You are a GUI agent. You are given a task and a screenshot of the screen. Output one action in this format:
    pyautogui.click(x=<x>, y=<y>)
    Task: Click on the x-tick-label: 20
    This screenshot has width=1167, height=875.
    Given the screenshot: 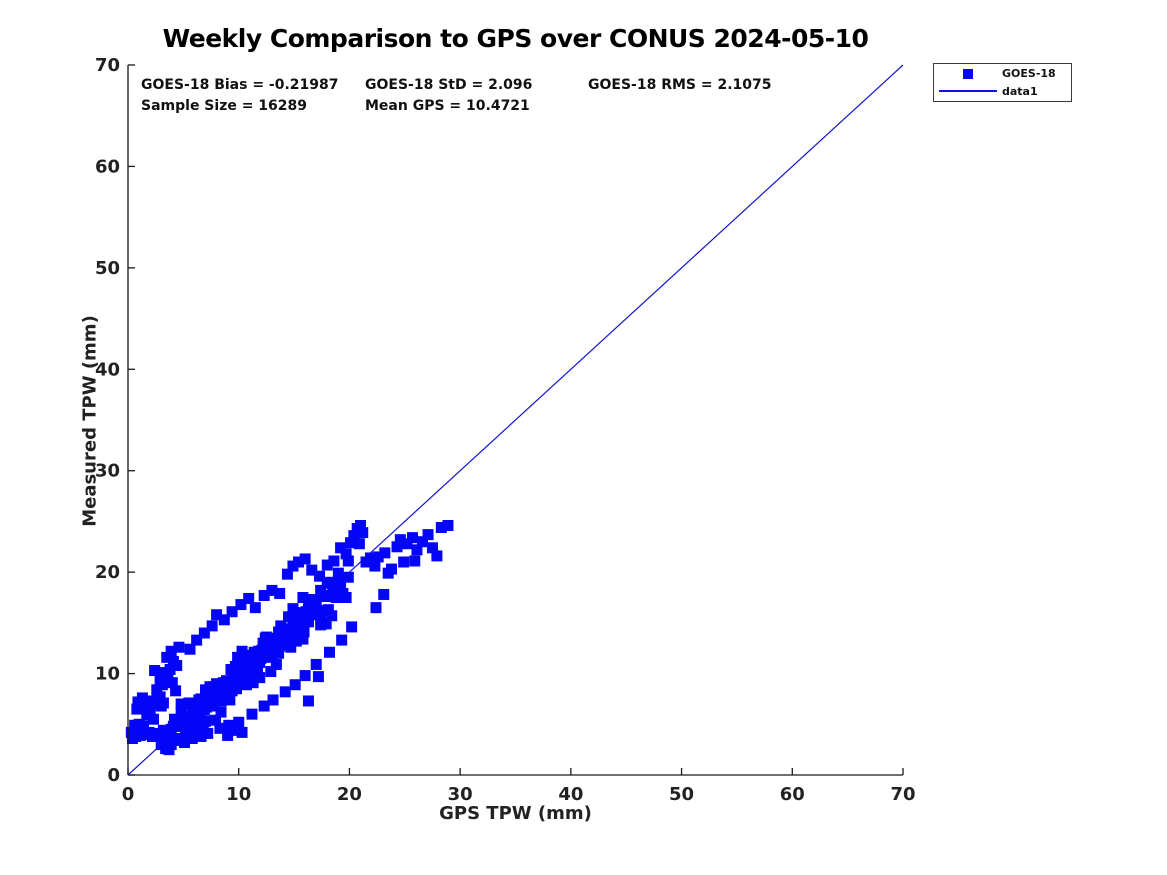 What is the action you would take?
    pyautogui.click(x=349, y=794)
    